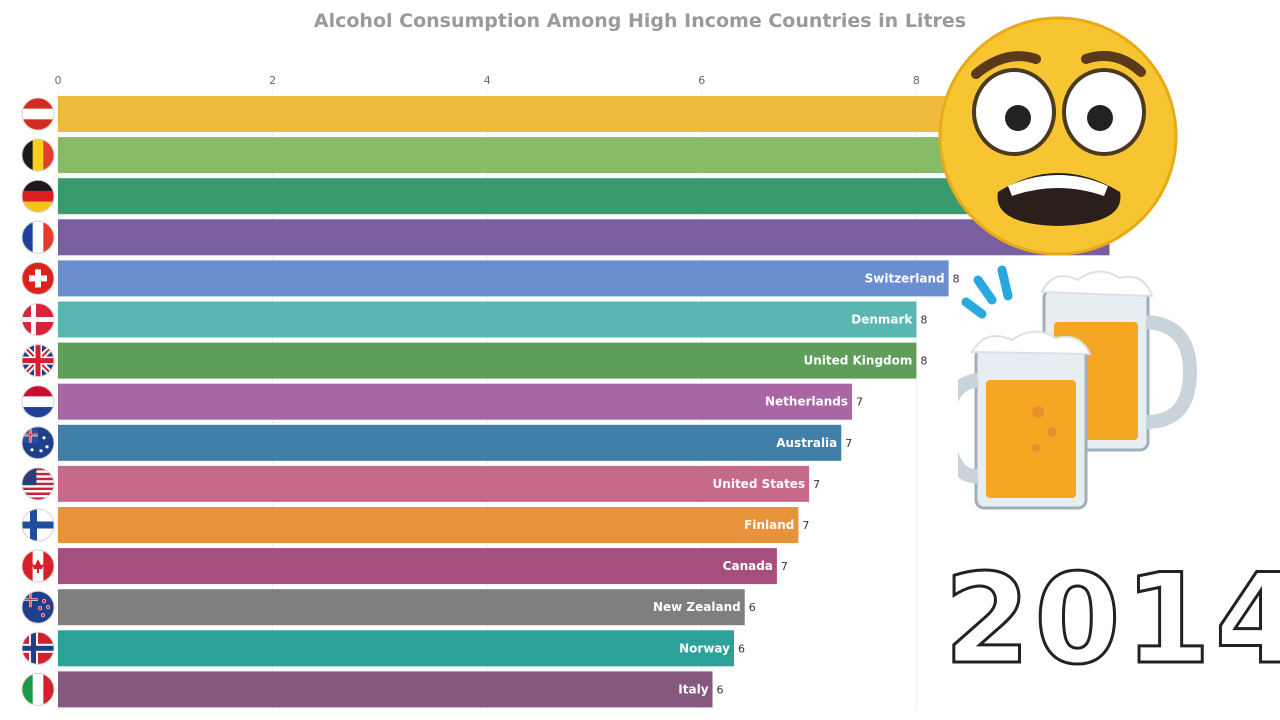 The height and width of the screenshot is (720, 1280). What do you see at coordinates (693, 689) in the screenshot?
I see `bar-category-label: Italy` at bounding box center [693, 689].